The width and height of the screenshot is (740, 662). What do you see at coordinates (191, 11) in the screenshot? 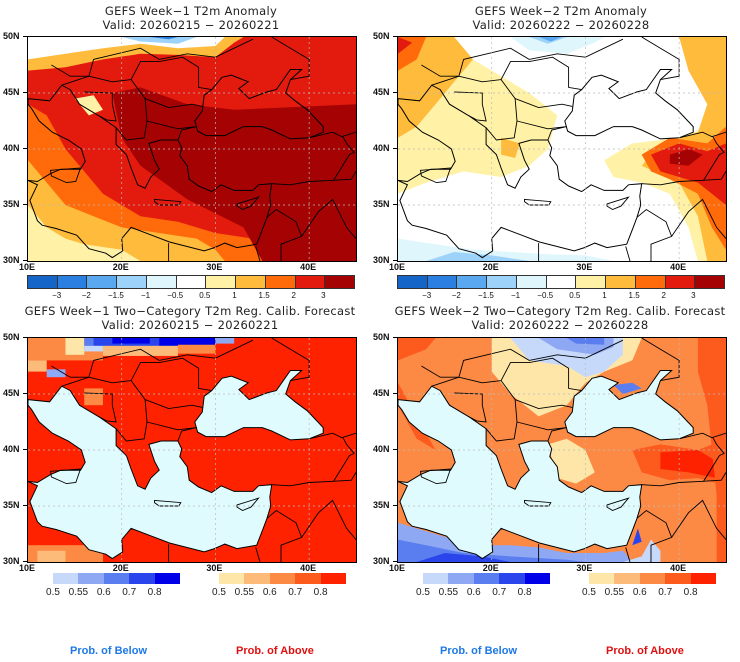
I see `map1-title: GEFS Week−1 T2m Anomaly` at bounding box center [191, 11].